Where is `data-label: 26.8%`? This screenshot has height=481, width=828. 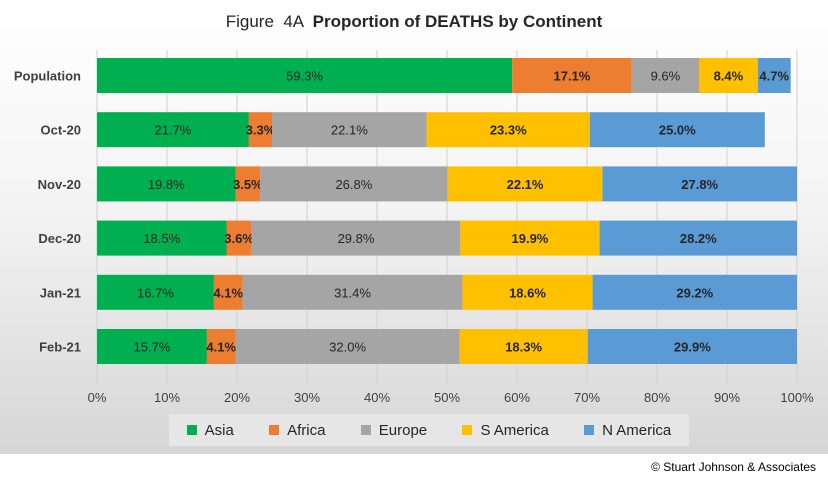
data-label: 26.8% is located at coordinates (353, 184).